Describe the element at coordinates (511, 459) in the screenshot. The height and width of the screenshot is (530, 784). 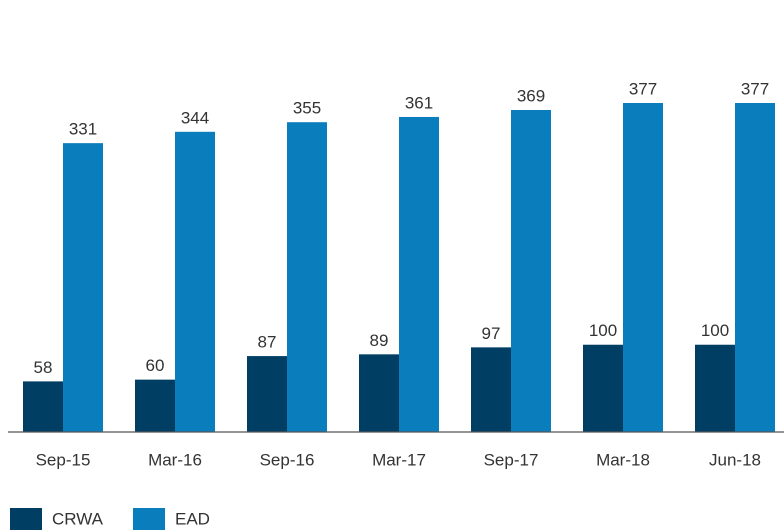
I see `x-tick-label: Sep-17` at that location.